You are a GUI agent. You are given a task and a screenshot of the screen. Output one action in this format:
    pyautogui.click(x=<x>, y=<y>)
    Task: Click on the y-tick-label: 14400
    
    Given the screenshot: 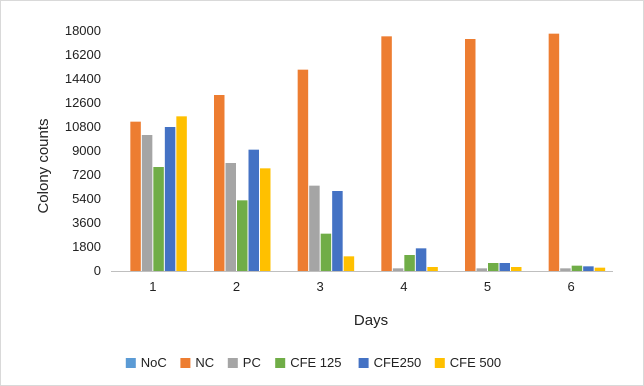 What is the action you would take?
    pyautogui.click(x=83, y=78)
    